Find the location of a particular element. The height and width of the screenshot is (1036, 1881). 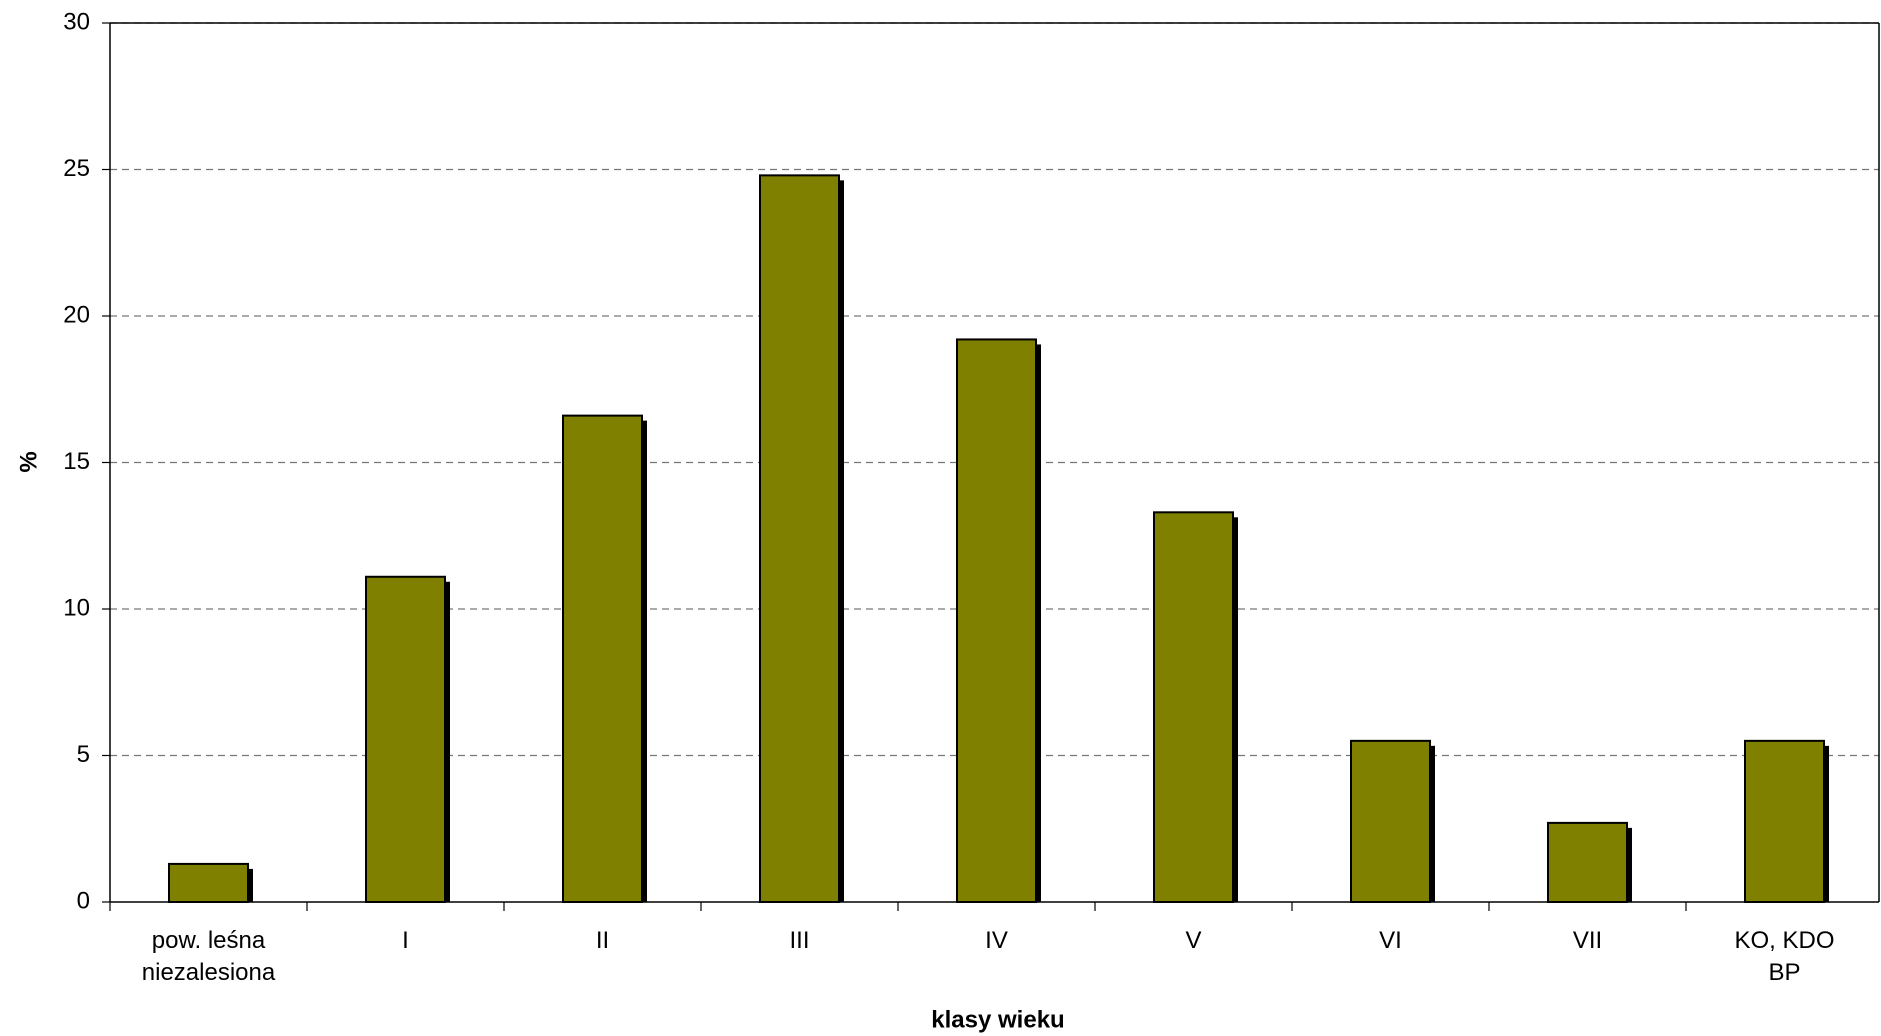

x-tick-label: III is located at coordinates (799, 940).